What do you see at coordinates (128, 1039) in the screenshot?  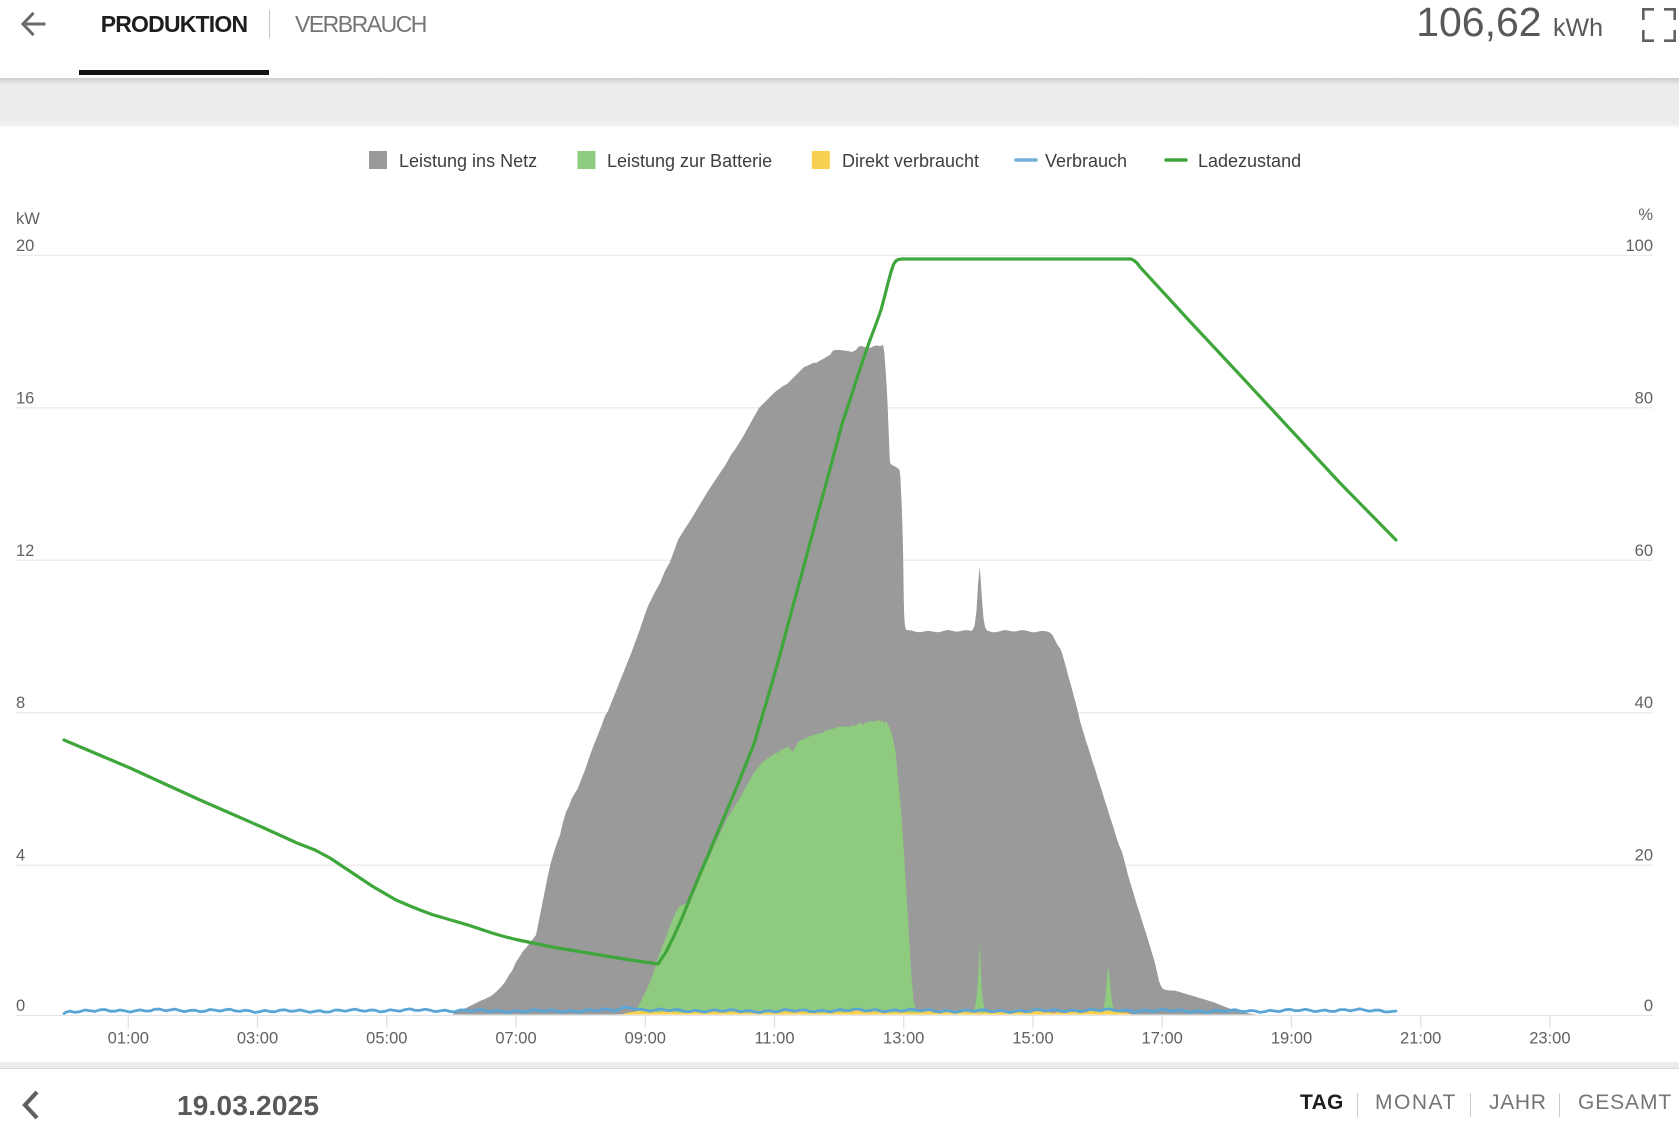 I see `svg-text: 01:00` at bounding box center [128, 1039].